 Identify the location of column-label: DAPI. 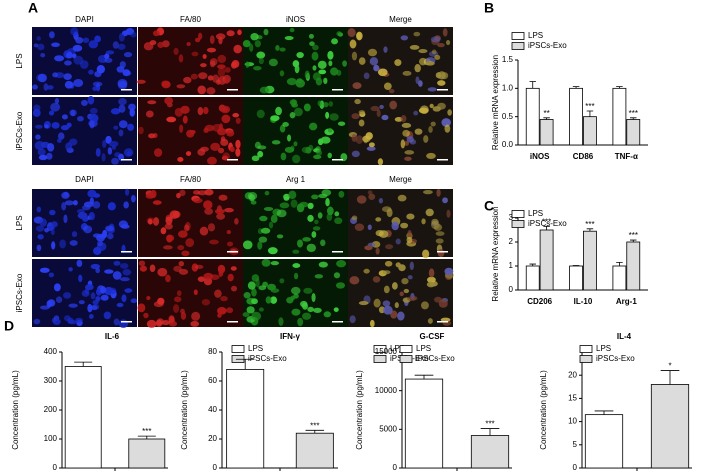
(84, 19).